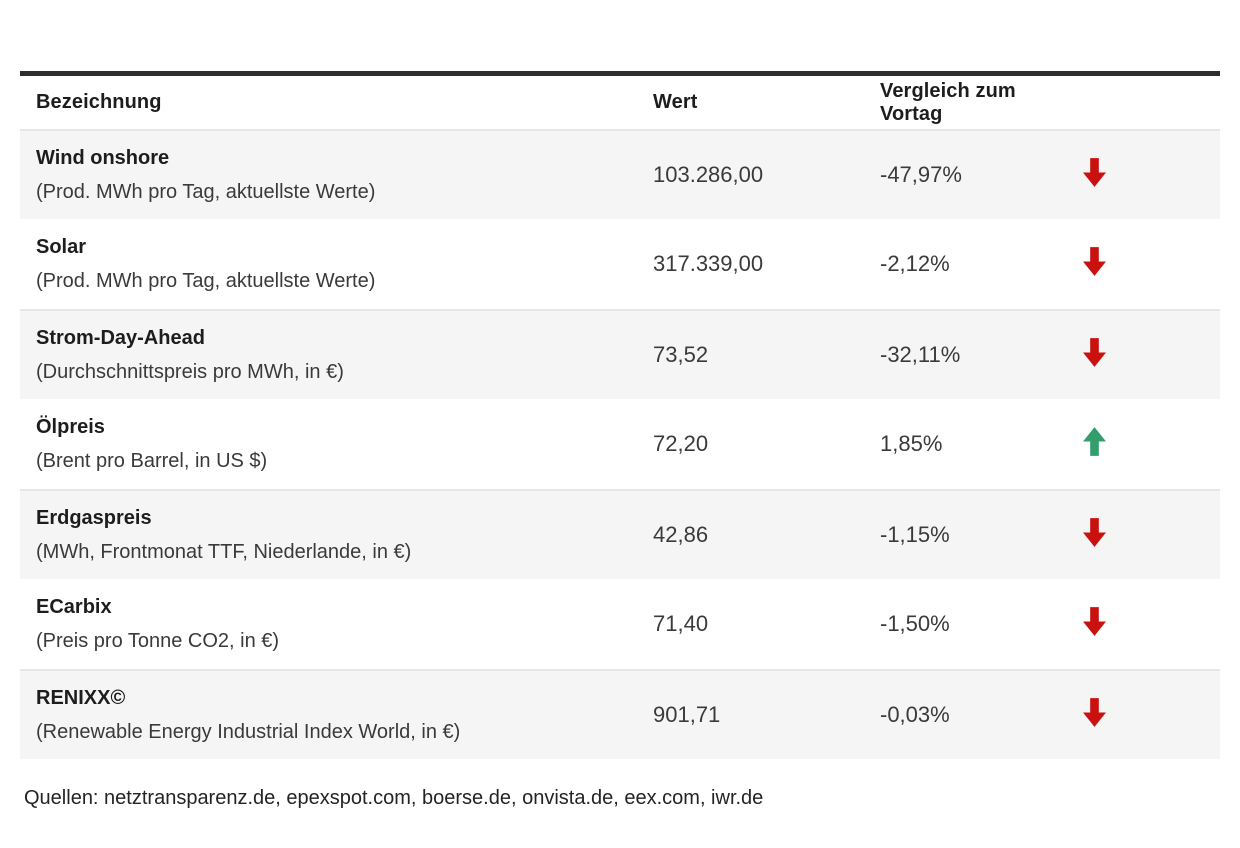  Describe the element at coordinates (920, 354) in the screenshot. I see `row-change: -32,11%` at that location.